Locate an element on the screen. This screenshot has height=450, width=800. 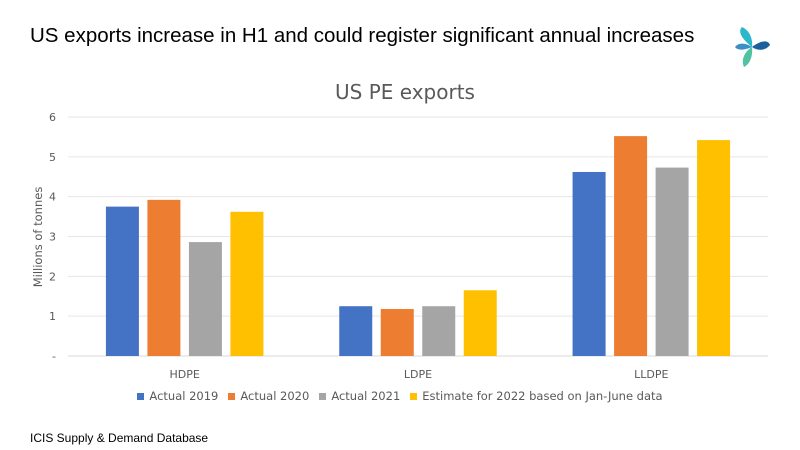
x-tick-label: LLDPE is located at coordinates (651, 374).